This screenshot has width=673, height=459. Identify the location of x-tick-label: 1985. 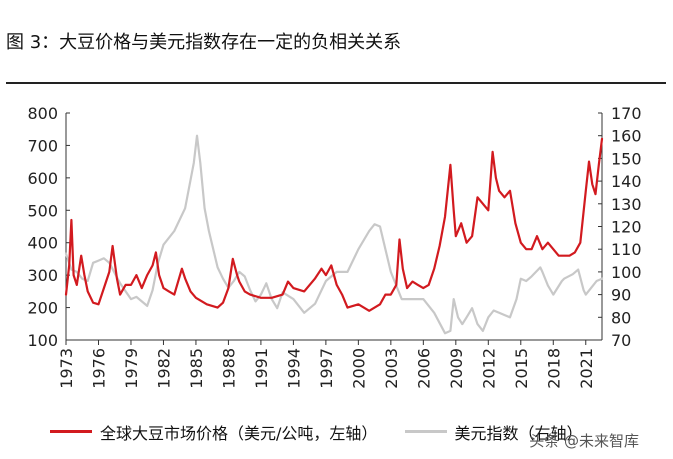
(196, 368).